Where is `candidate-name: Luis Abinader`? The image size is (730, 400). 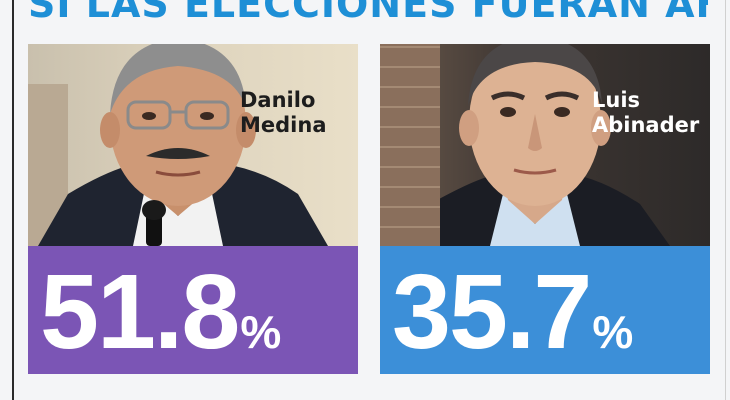 candidate-name: Luis Abinader is located at coordinates (645, 113).